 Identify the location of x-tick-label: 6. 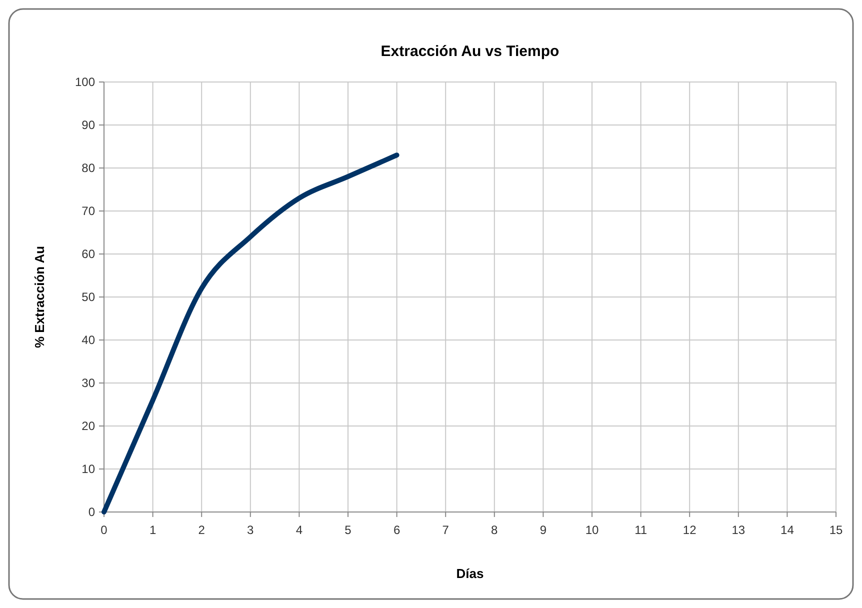
(396, 530).